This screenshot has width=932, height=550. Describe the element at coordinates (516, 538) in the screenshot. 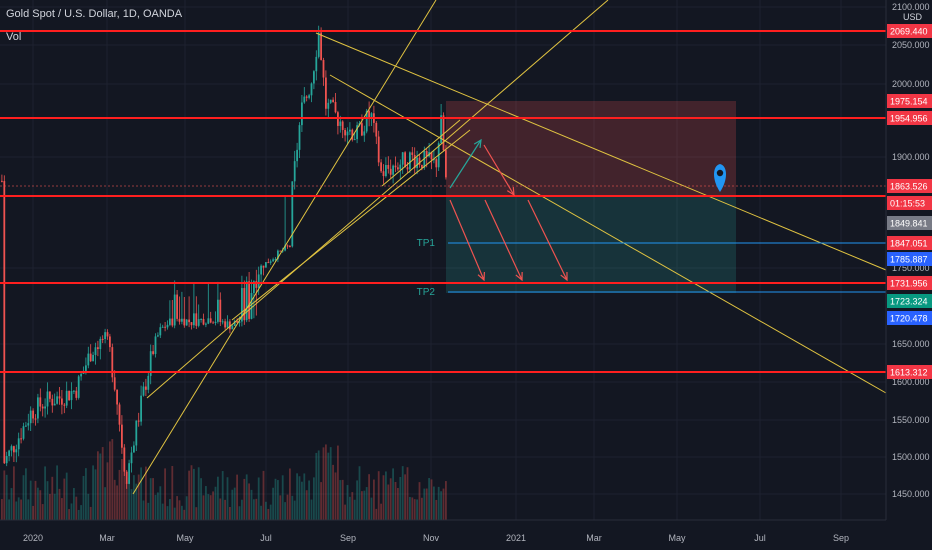

I see `time-axis-label: 2021` at that location.